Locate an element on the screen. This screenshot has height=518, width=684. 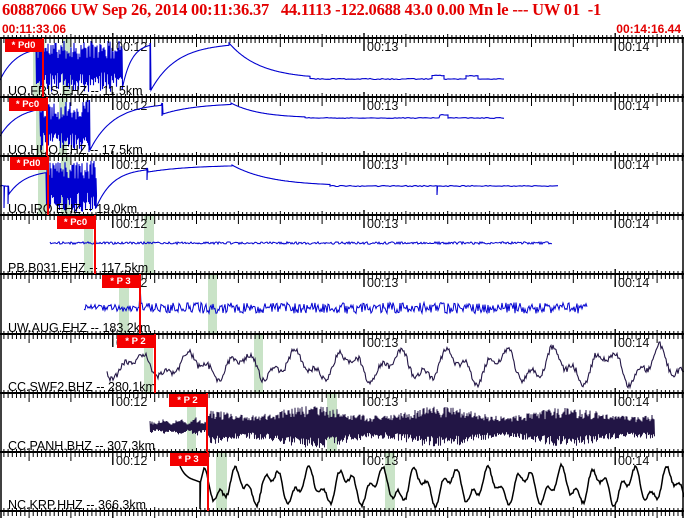
station-channel-label: CC.SWF2.BHZ -- 280.1km is located at coordinates (82, 387).